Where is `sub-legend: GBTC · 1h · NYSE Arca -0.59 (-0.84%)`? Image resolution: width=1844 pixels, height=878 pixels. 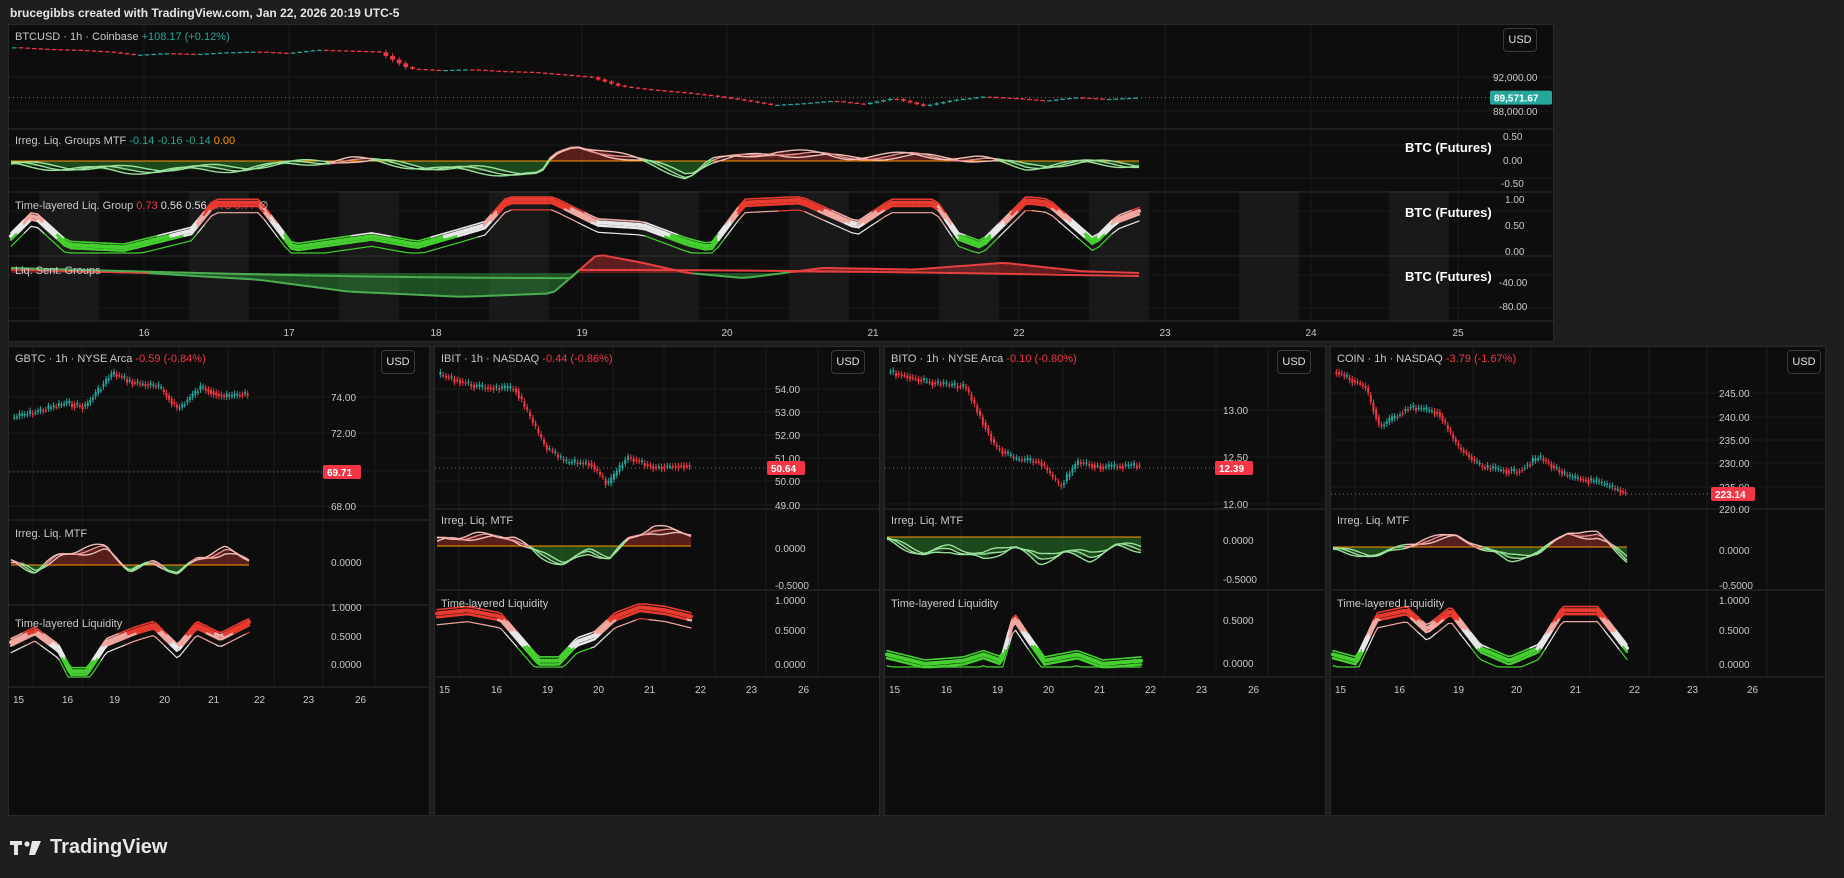
sub-legend: GBTC · 1h · NYSE Arca -0.59 (-0.84%) is located at coordinates (110, 359).